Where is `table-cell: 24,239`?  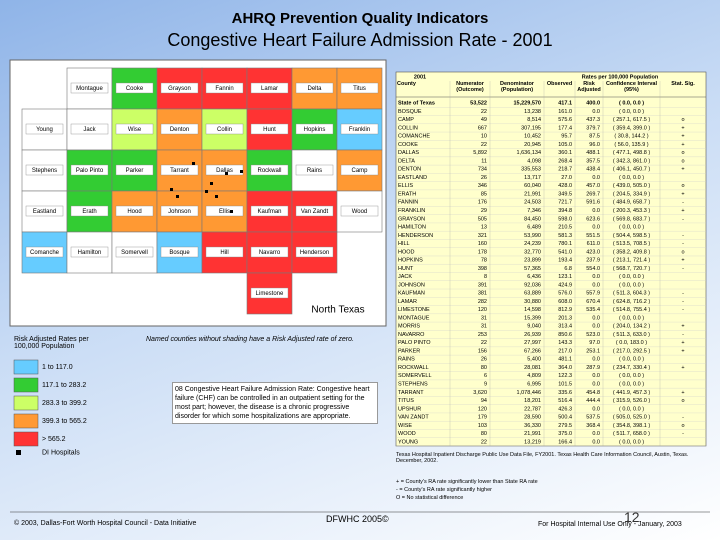
table-cell: 24,239 is located at coordinates (532, 244).